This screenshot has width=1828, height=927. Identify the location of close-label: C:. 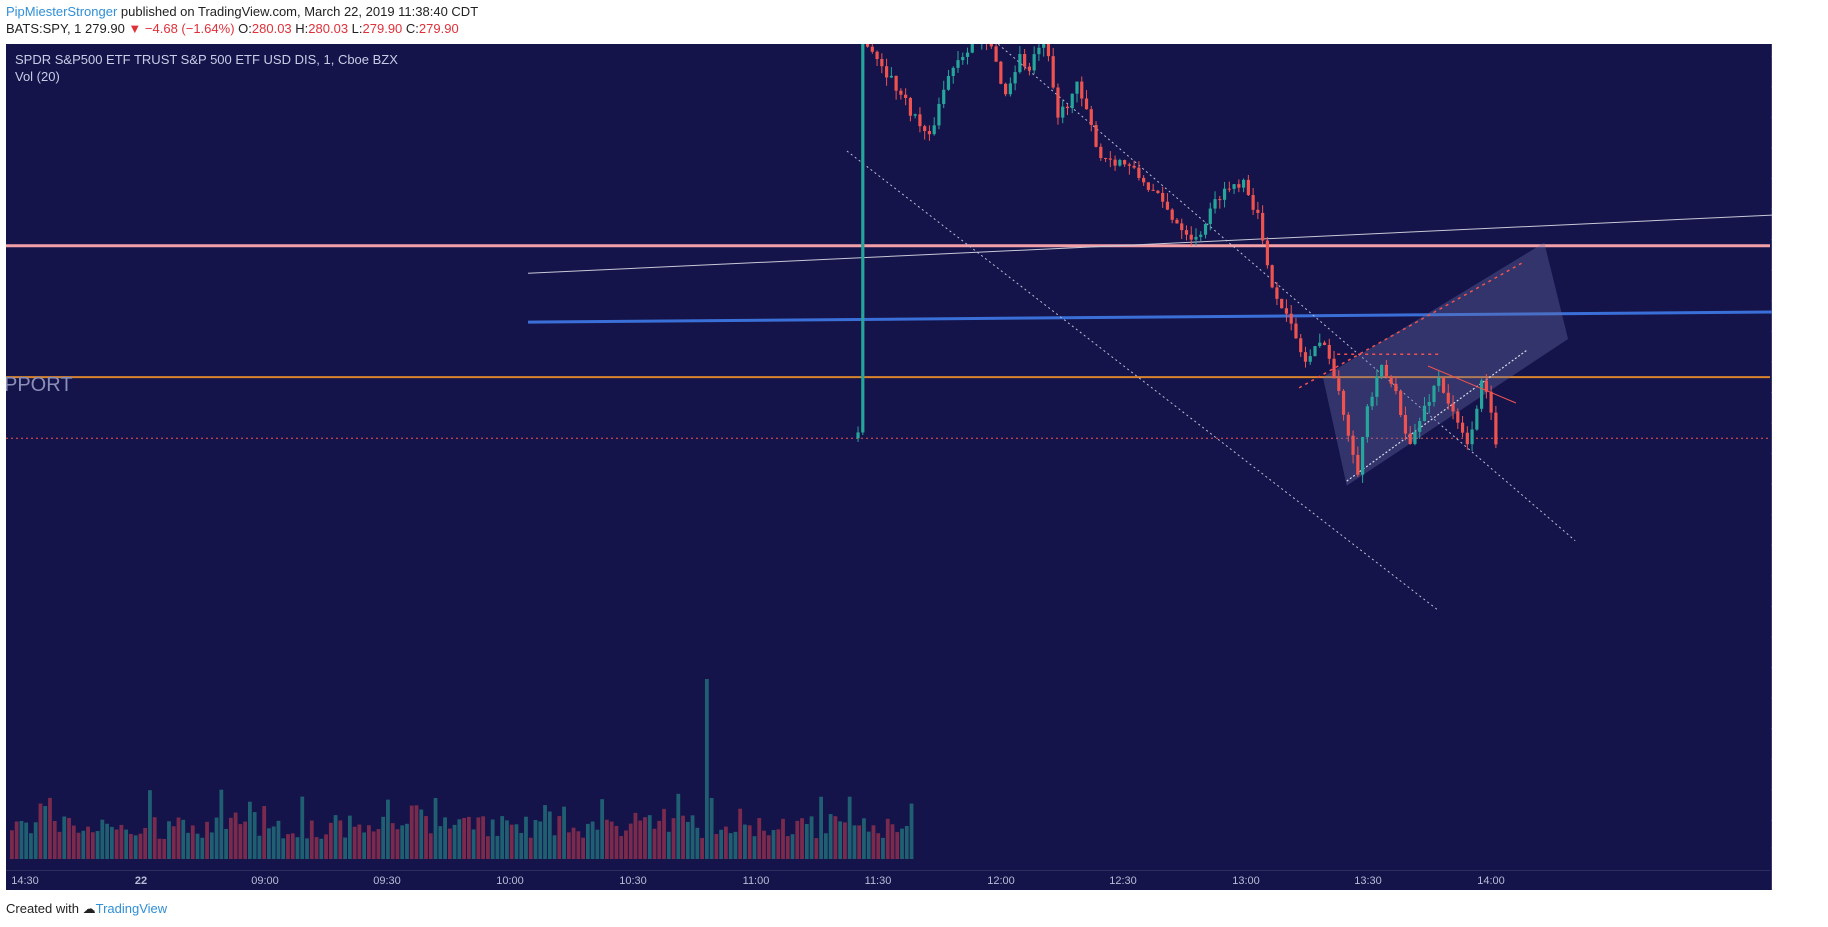
(412, 28).